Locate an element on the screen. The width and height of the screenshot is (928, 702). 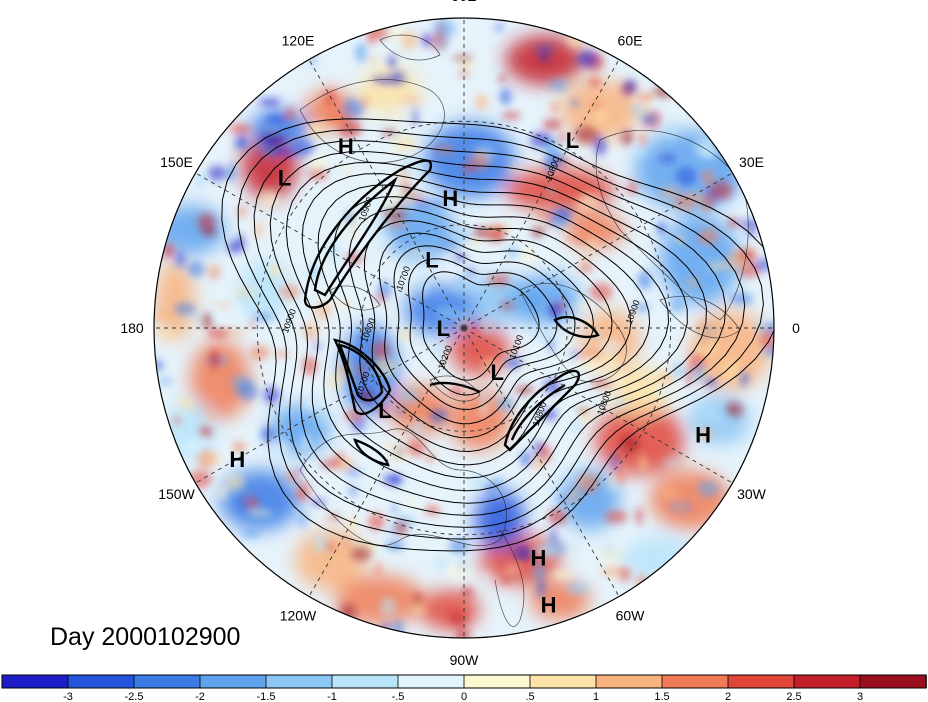
colorbar-tick-label: -.5 is located at coordinates (398, 696).